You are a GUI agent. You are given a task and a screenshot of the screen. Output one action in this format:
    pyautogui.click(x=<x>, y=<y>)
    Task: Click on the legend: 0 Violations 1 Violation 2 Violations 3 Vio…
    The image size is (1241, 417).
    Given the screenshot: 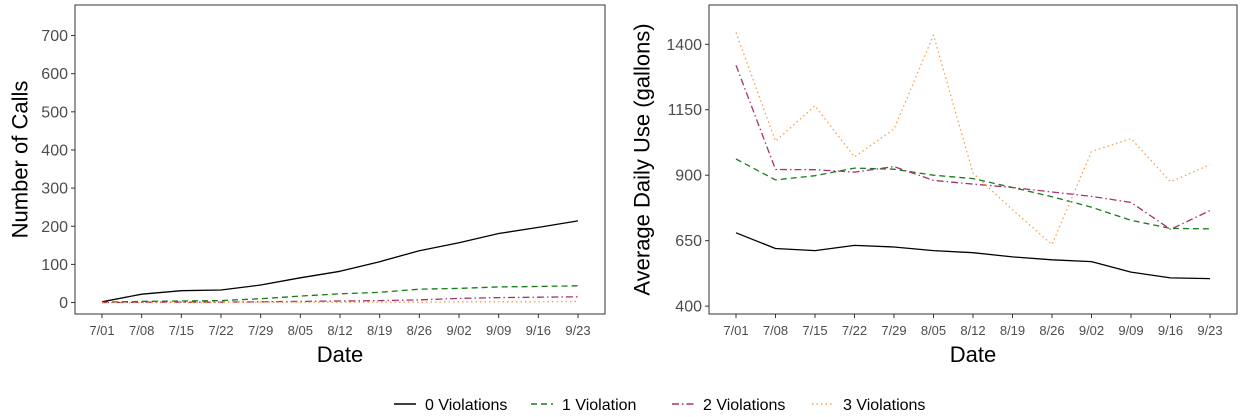 What is the action you would take?
    pyautogui.click(x=659, y=405)
    